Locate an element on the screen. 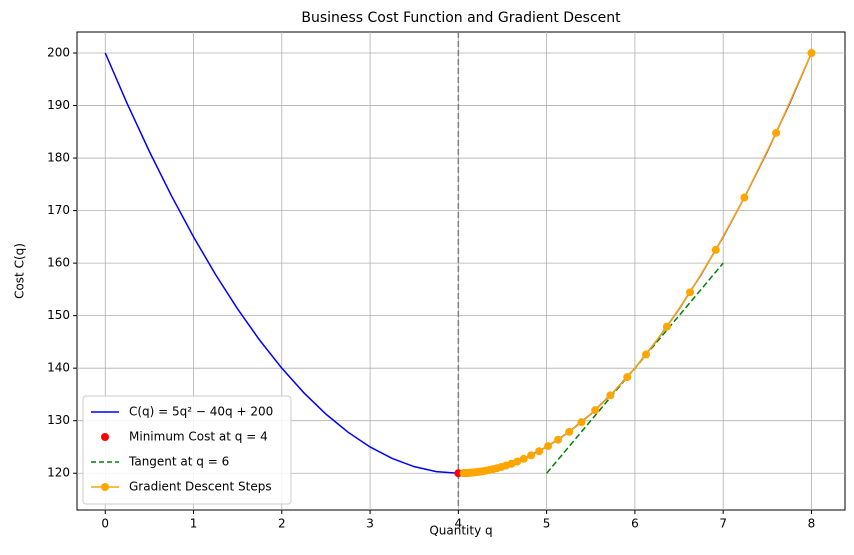 The height and width of the screenshot is (555, 854). legend-label: Tangent at q = 6 is located at coordinates (178, 462).